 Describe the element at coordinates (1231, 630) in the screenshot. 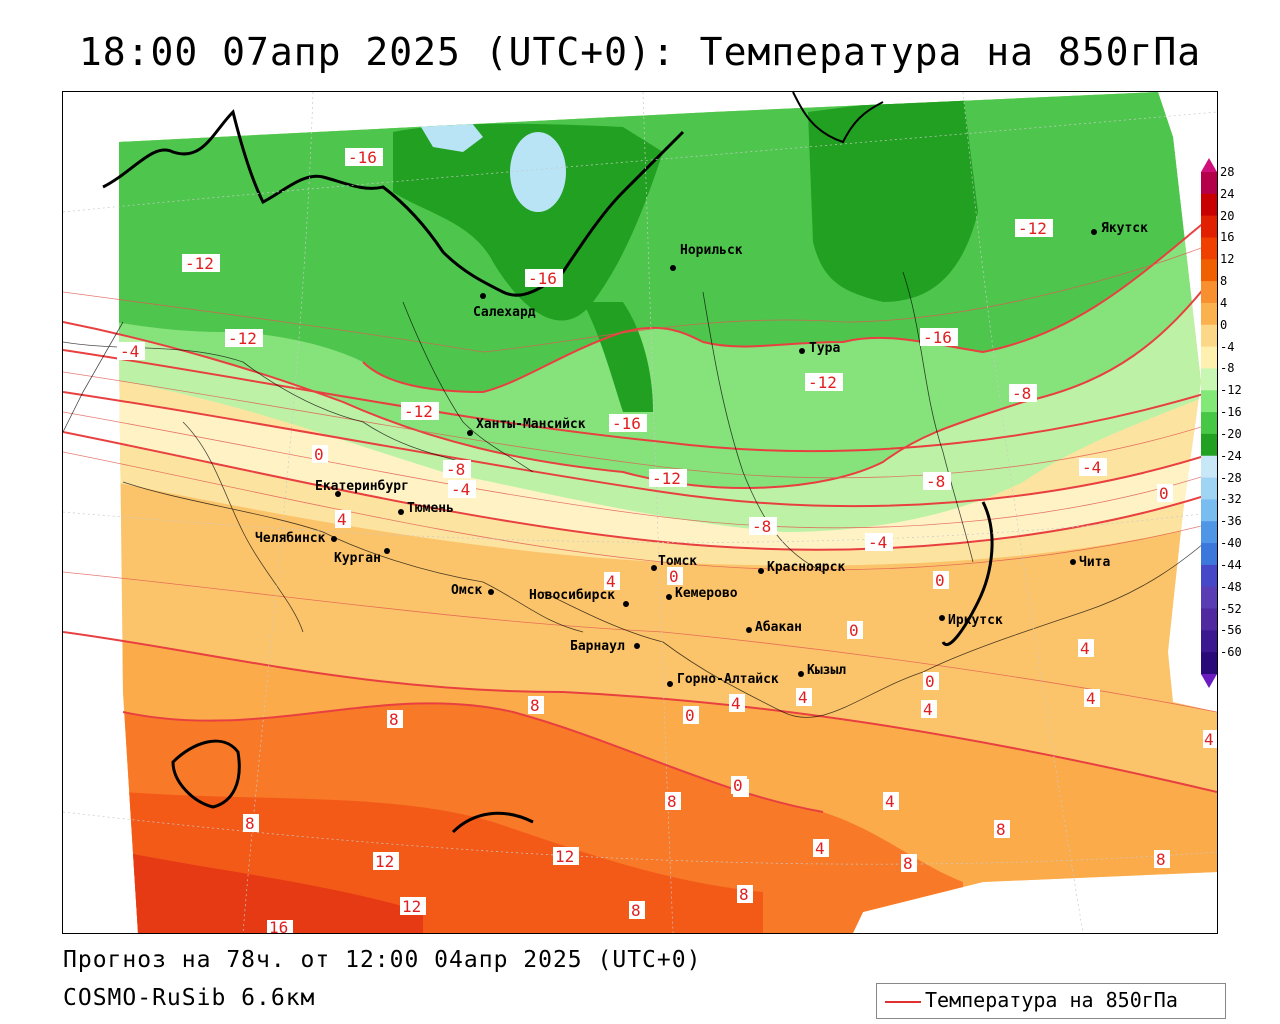

I see `colorbar-tick-label: -56` at that location.